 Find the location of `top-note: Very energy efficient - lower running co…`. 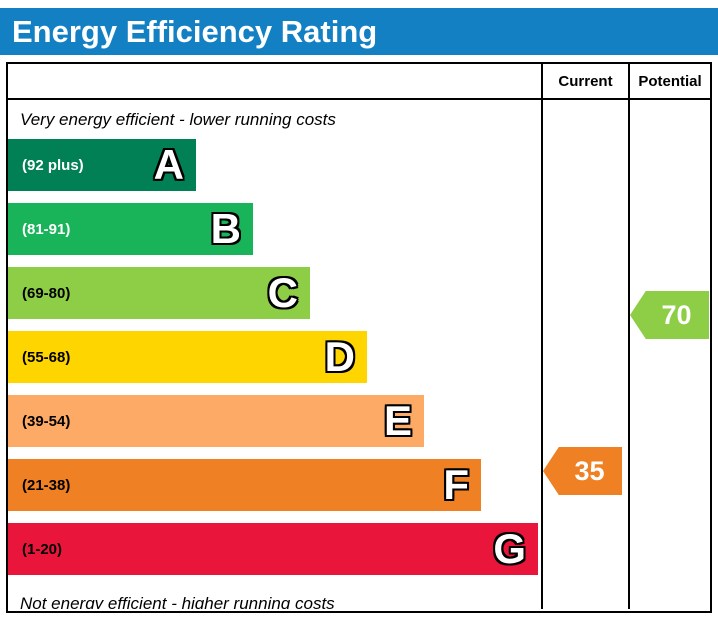

top-note: Very energy efficient - lower running co… is located at coordinates (178, 119).